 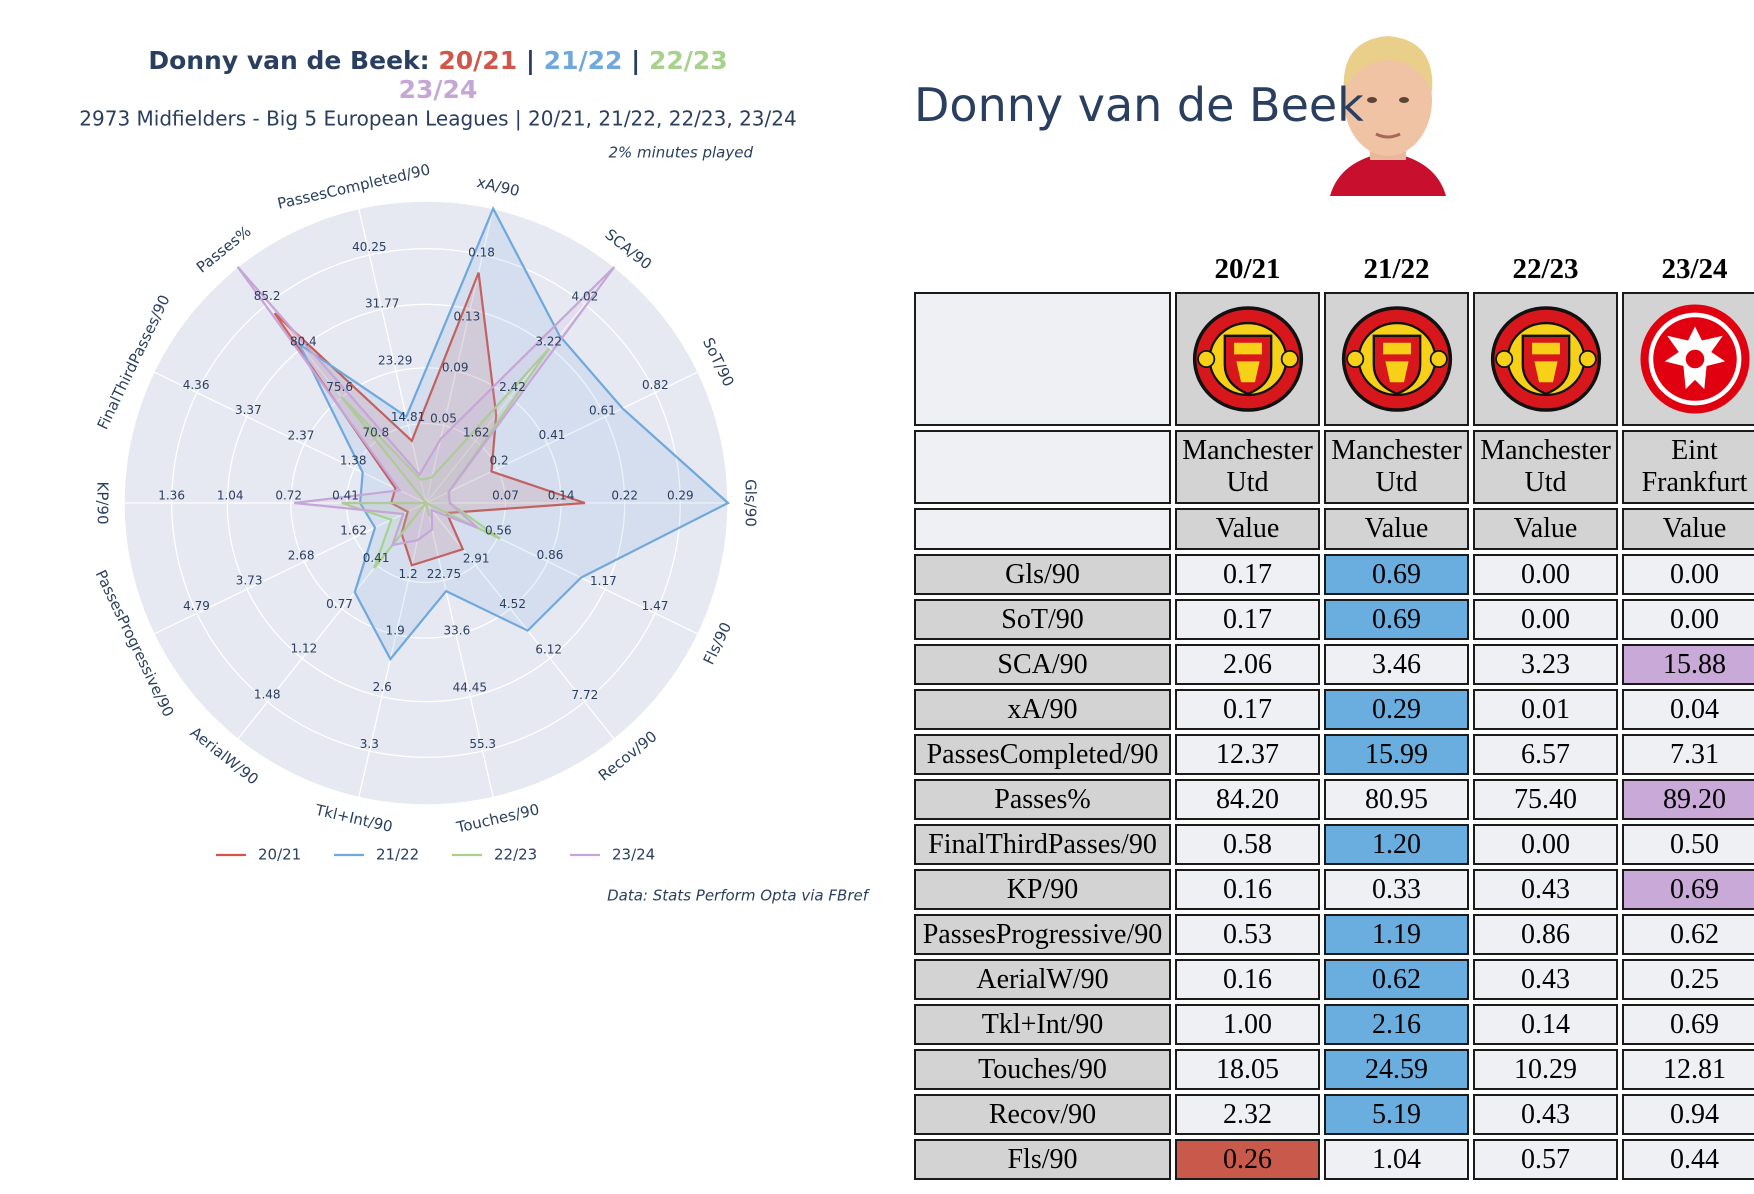 What do you see at coordinates (1545, 799) in the screenshot?
I see `stat-value: 75.40` at bounding box center [1545, 799].